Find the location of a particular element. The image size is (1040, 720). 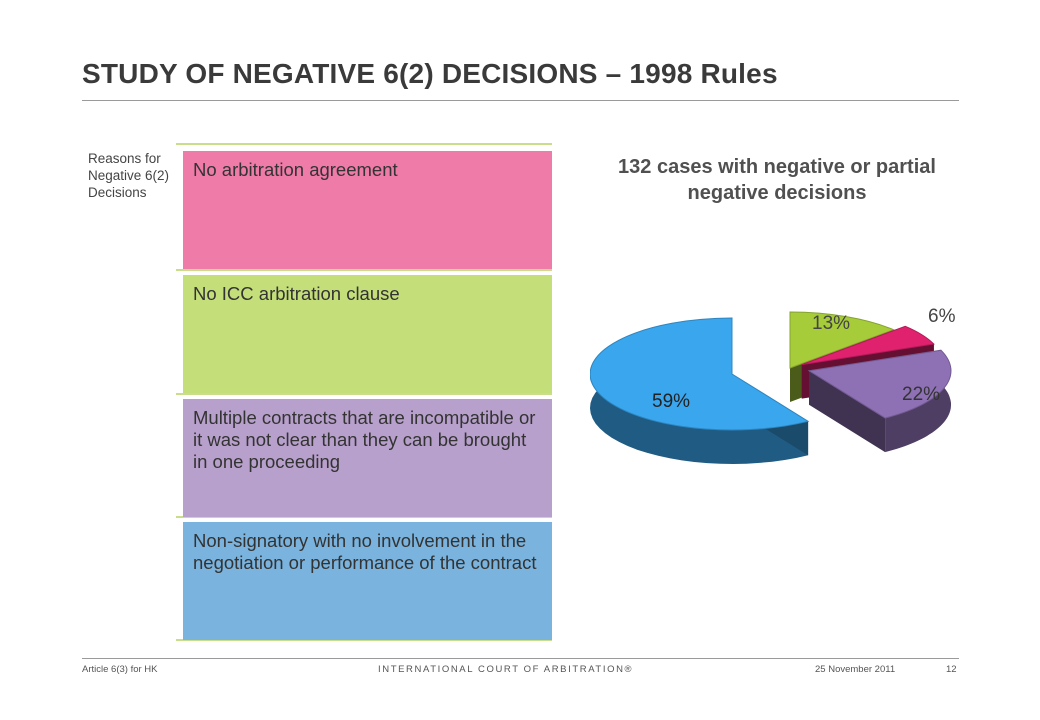

pie-chart: 13% 6% 22% 59% is located at coordinates (773, 385).